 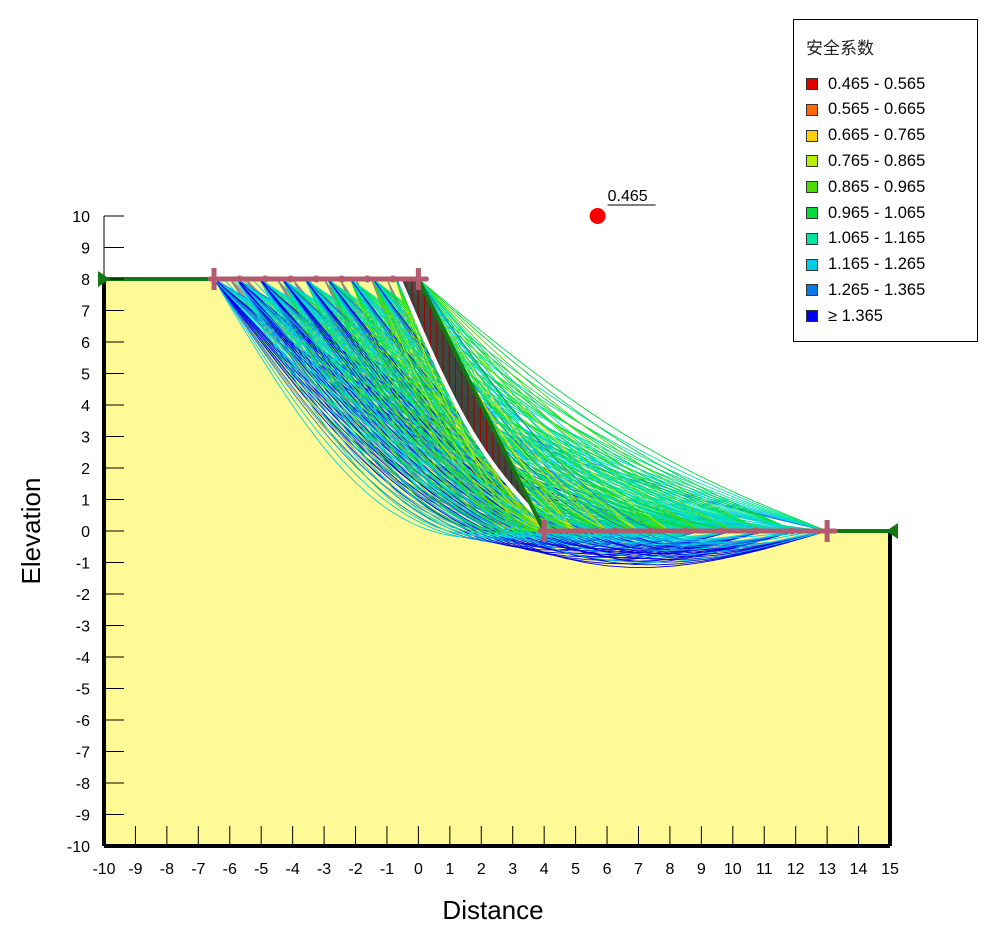 I want to click on y-tick-label: -2, so click(x=83, y=595).